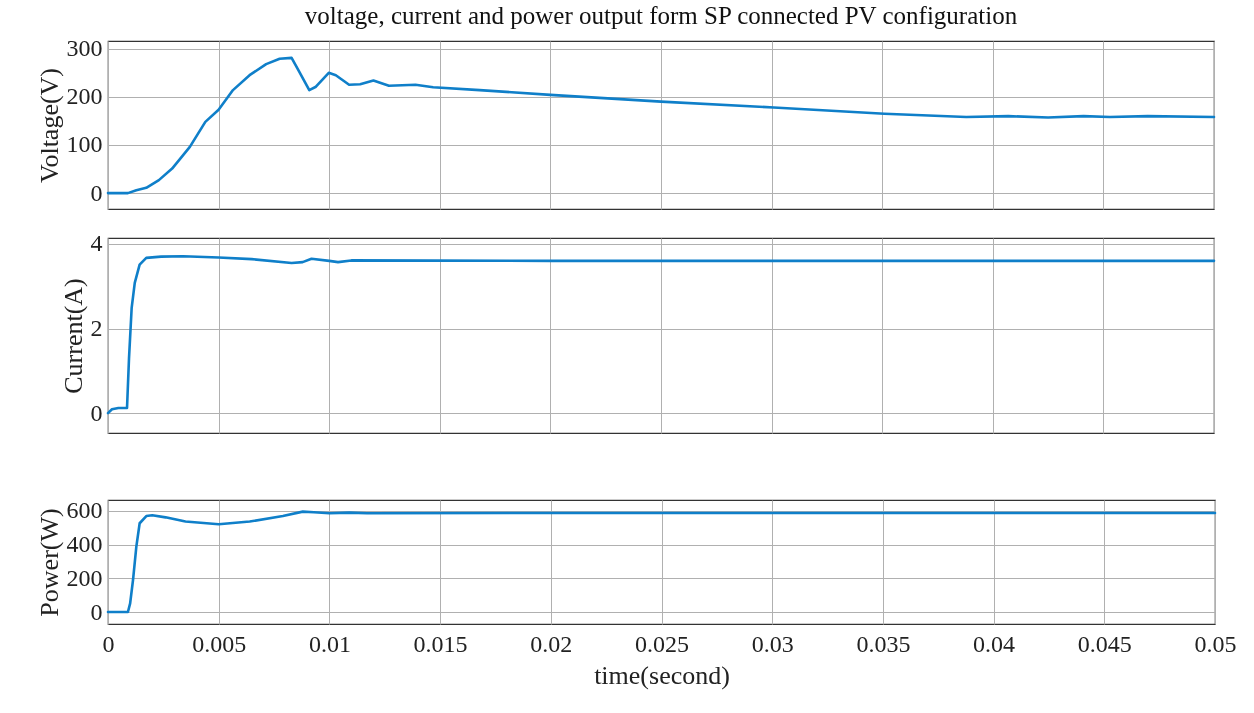  I want to click on y-tick-label: 2, so click(96, 328).